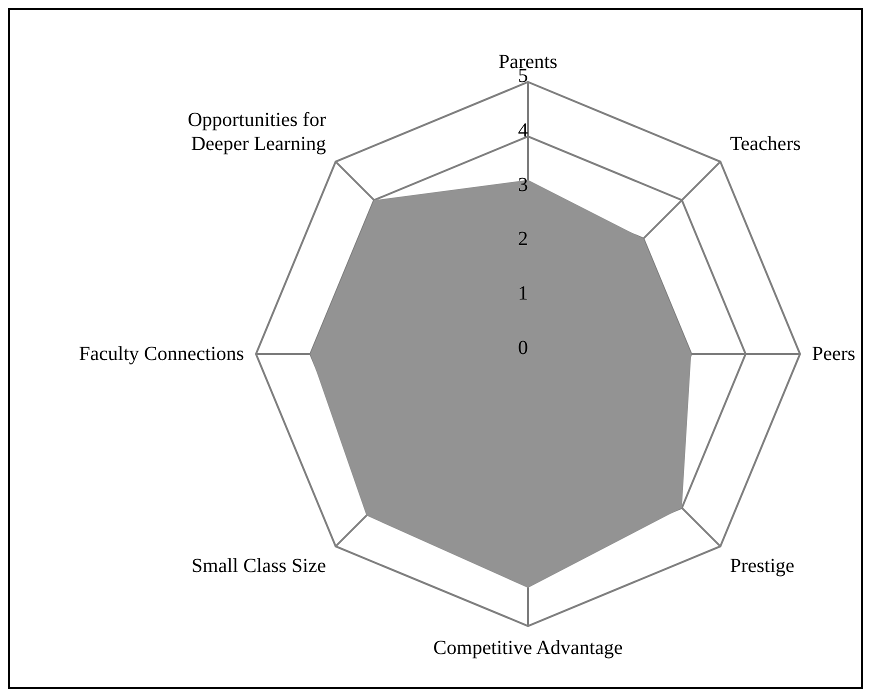 The image size is (869, 695). What do you see at coordinates (523, 348) in the screenshot?
I see `y-tick-label: 0` at bounding box center [523, 348].